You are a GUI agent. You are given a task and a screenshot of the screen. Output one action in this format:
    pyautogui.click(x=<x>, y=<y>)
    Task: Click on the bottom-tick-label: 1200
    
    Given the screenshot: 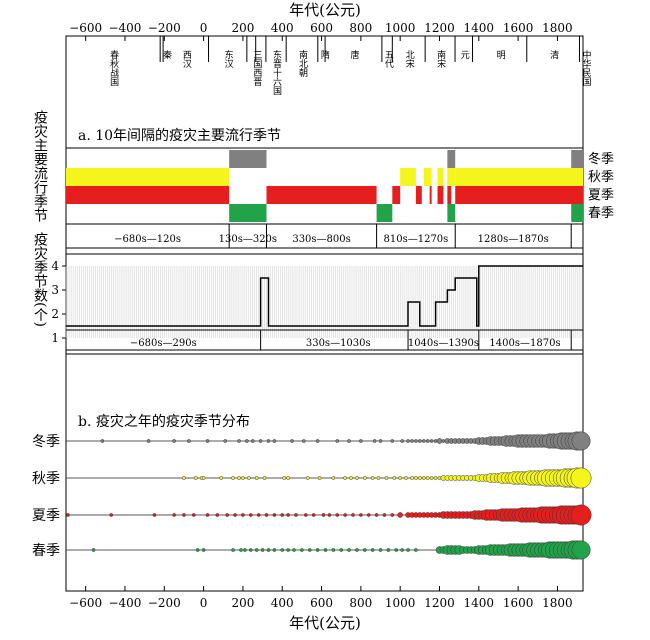 What is the action you would take?
    pyautogui.click(x=439, y=603)
    